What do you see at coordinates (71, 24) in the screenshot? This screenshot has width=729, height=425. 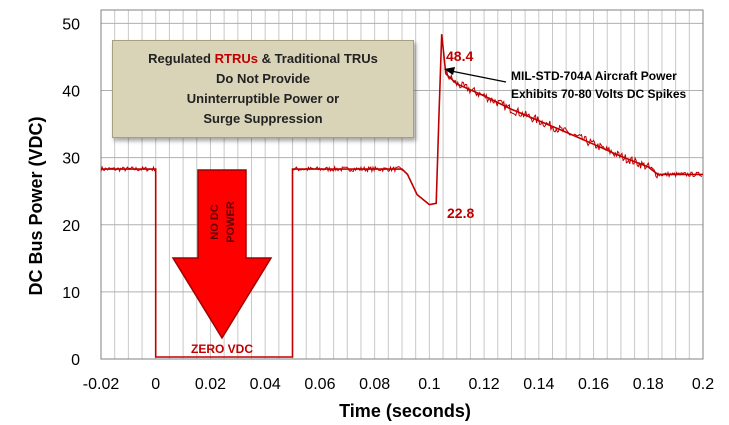 I see `y-tick-label: 50` at bounding box center [71, 24].